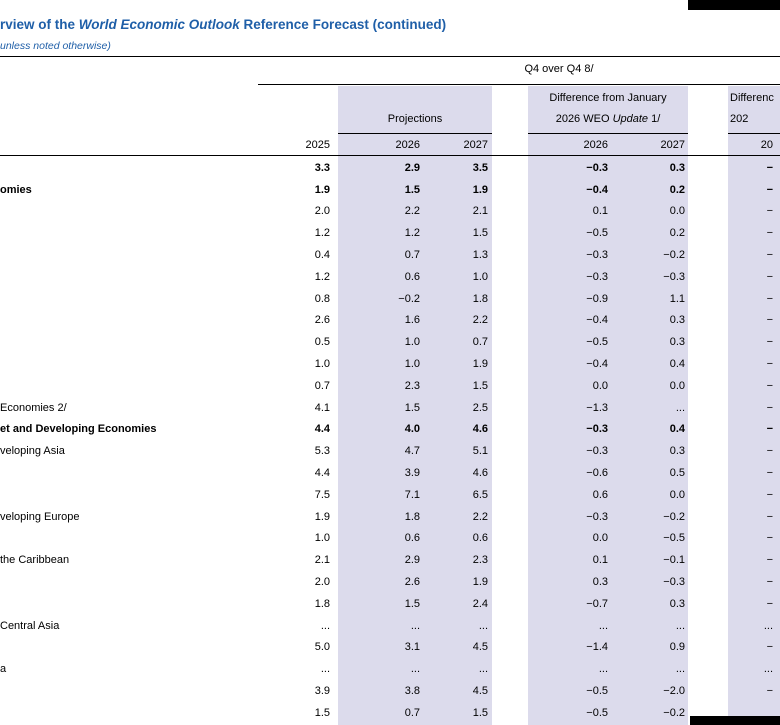  I want to click on value-cell: 0.5, so click(677, 473).